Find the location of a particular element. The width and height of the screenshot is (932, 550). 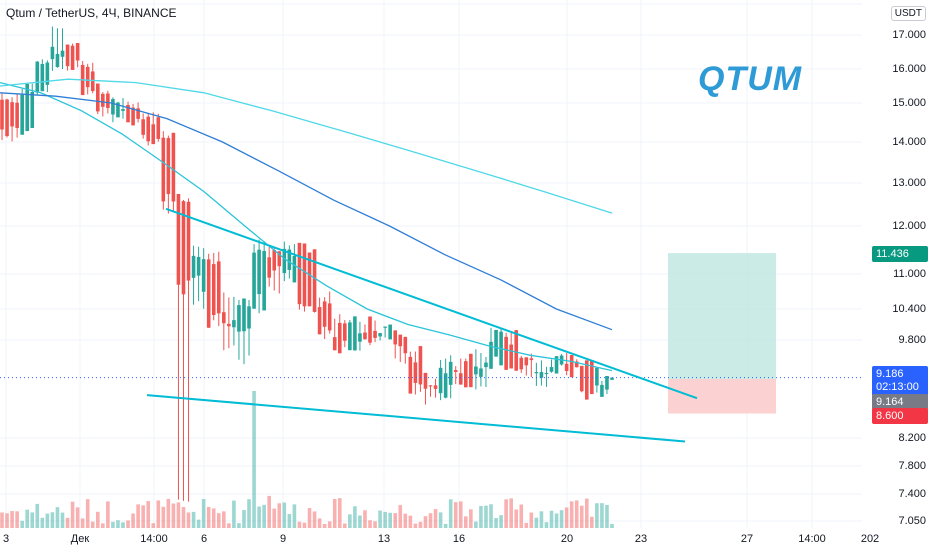

qtum-annotation: QTUM is located at coordinates (750, 79).